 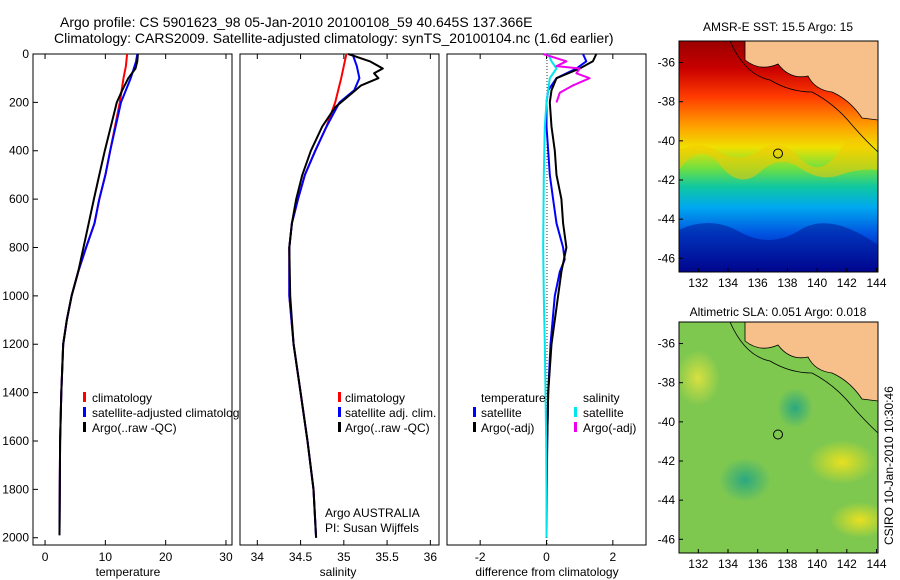 What do you see at coordinates (575, 427) in the screenshot?
I see `legend-swatch-sal-argo` at bounding box center [575, 427].